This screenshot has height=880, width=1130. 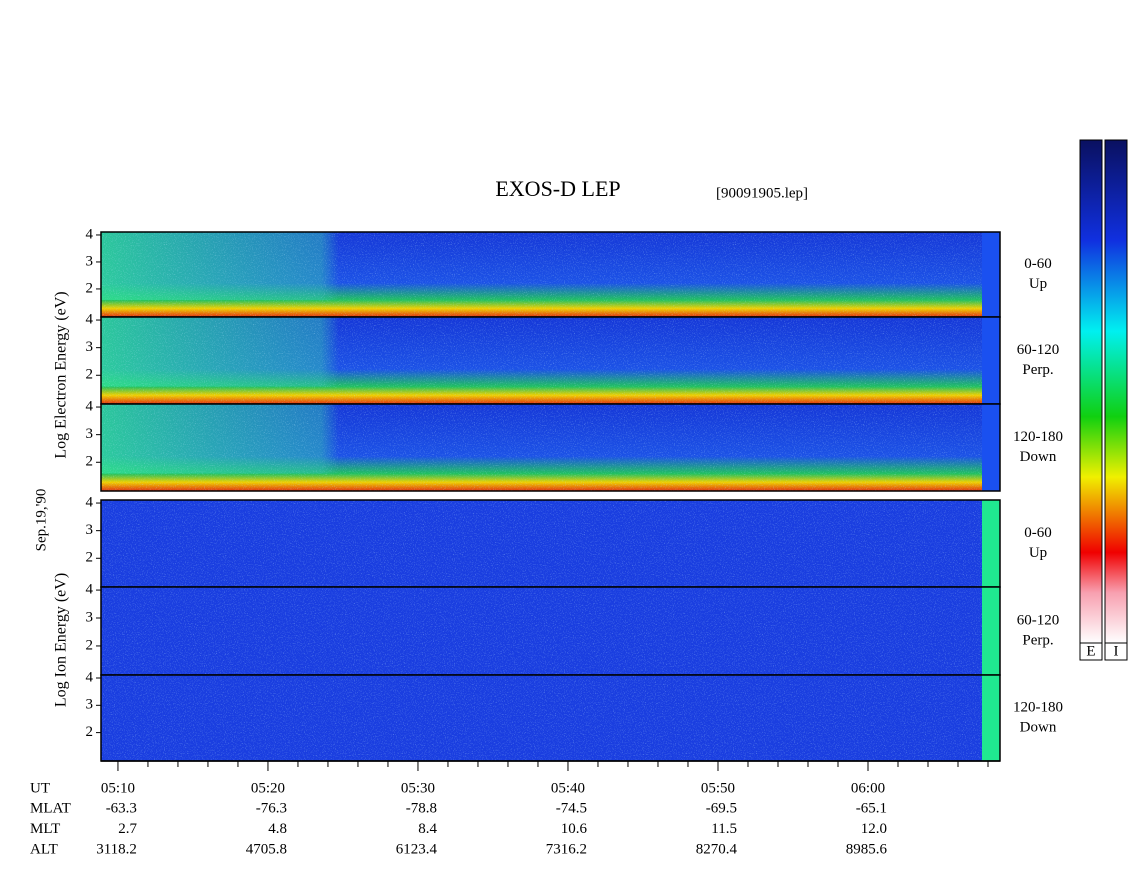 I want to click on ephemeris-label: ALT, so click(x=44, y=849).